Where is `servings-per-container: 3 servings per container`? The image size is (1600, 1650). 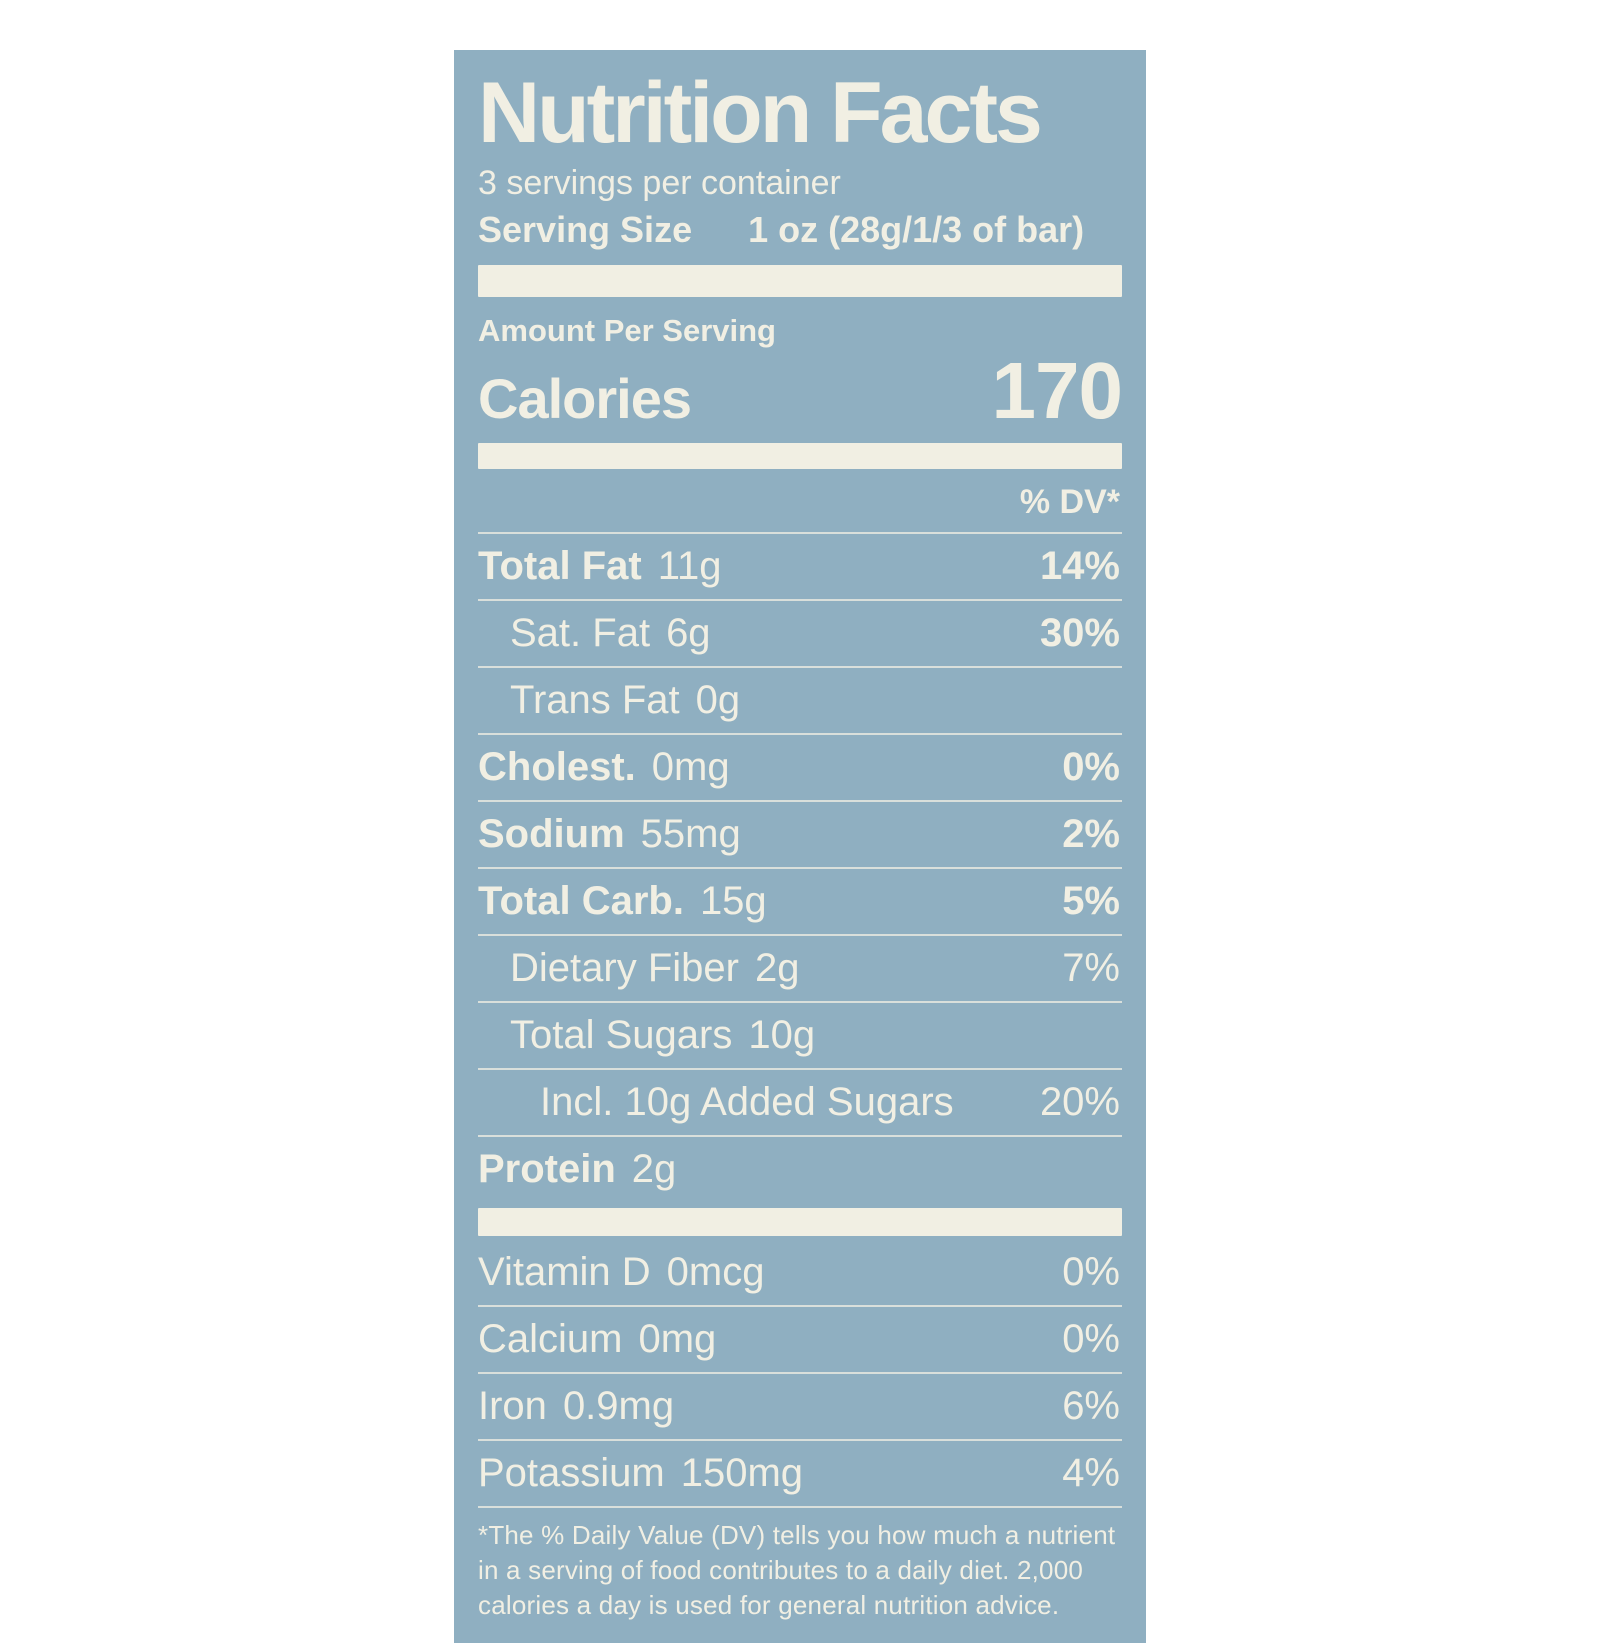 servings-per-container: 3 servings per container is located at coordinates (659, 183).